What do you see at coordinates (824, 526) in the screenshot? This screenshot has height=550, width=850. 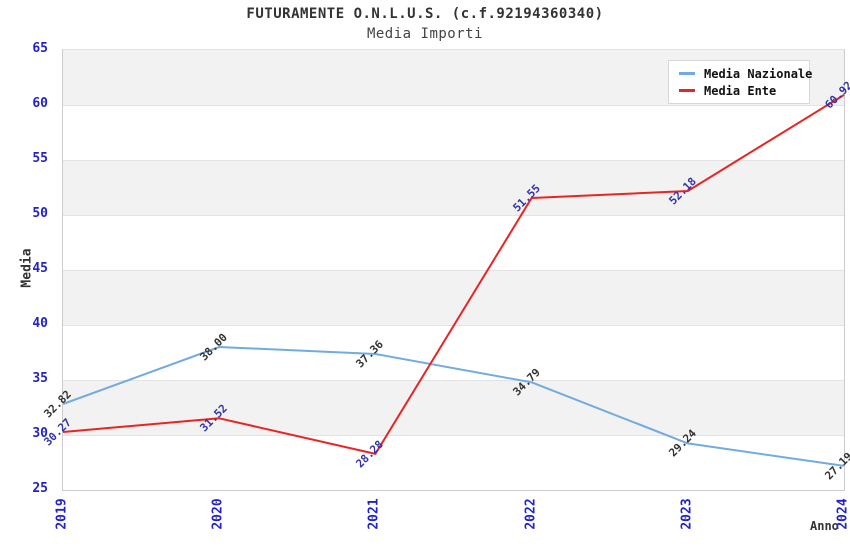 I see `x-axis-title: Anno` at bounding box center [824, 526].